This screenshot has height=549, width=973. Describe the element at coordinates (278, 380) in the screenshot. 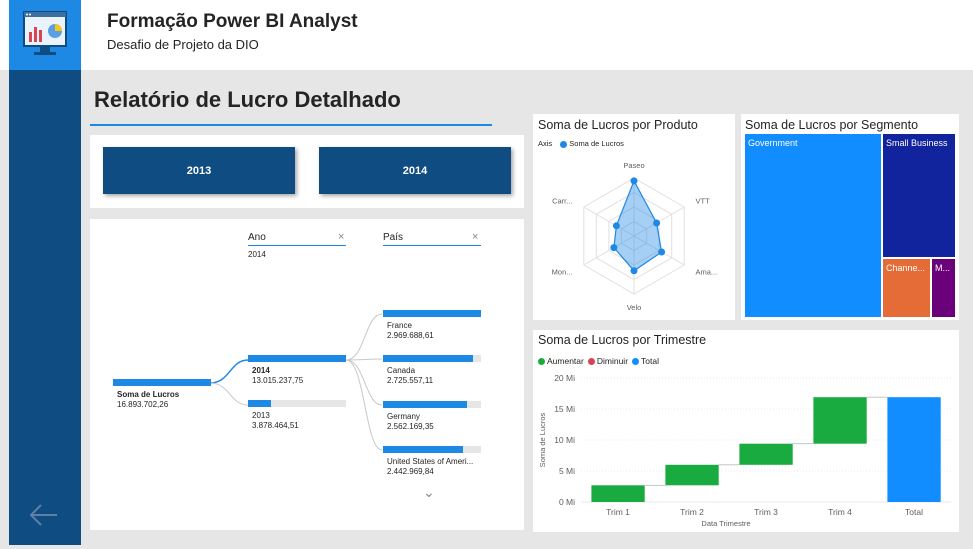

I see `year-node-value: 13.015.237,75` at that location.